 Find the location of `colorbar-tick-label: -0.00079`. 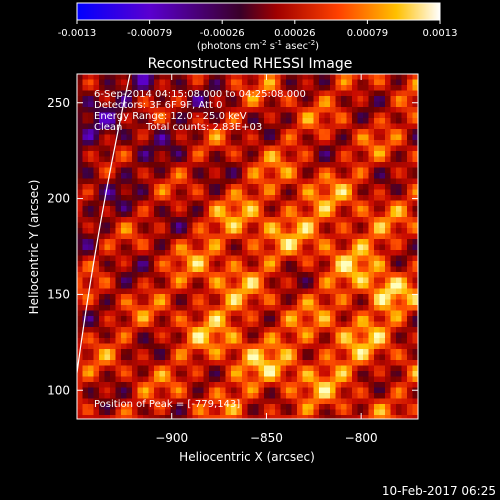

colorbar-tick-label: -0.00079 is located at coordinates (149, 33).